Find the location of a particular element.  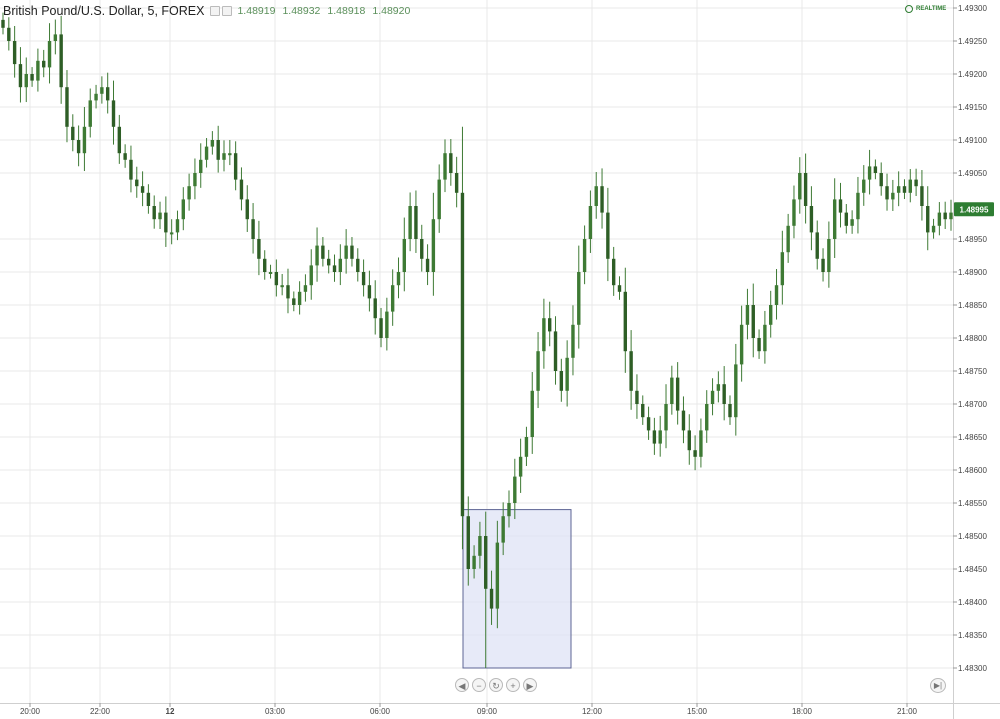

price-tick-label: 1.48350 is located at coordinates (972, 635).